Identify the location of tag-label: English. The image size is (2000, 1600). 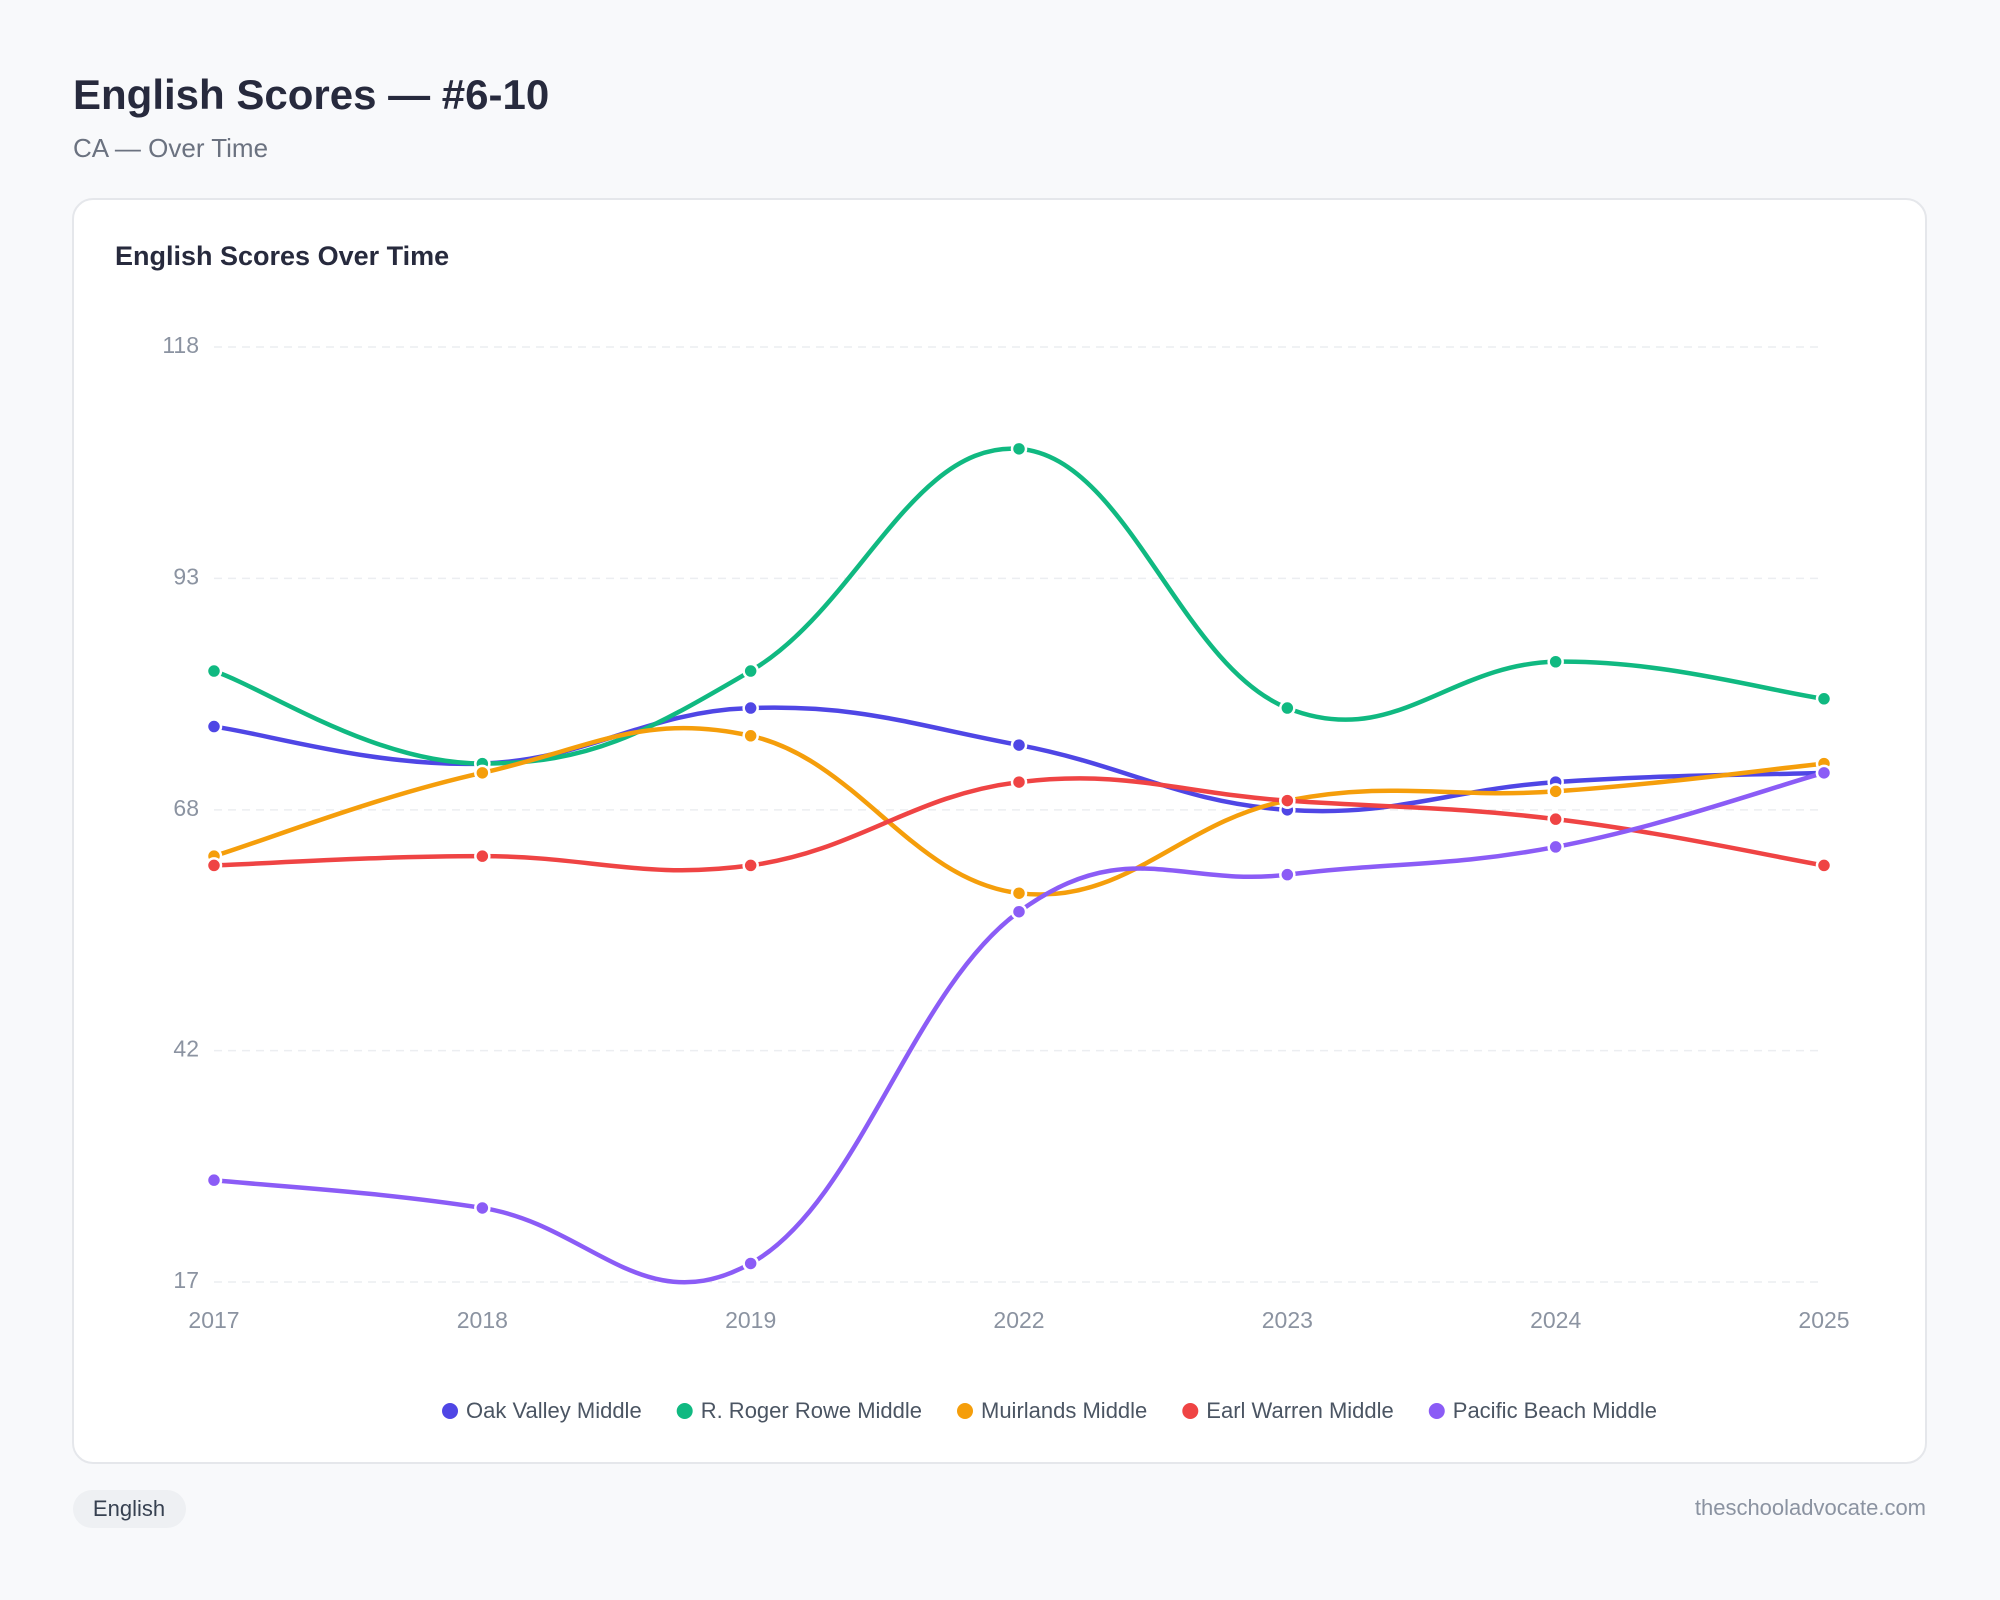
(129, 1508).